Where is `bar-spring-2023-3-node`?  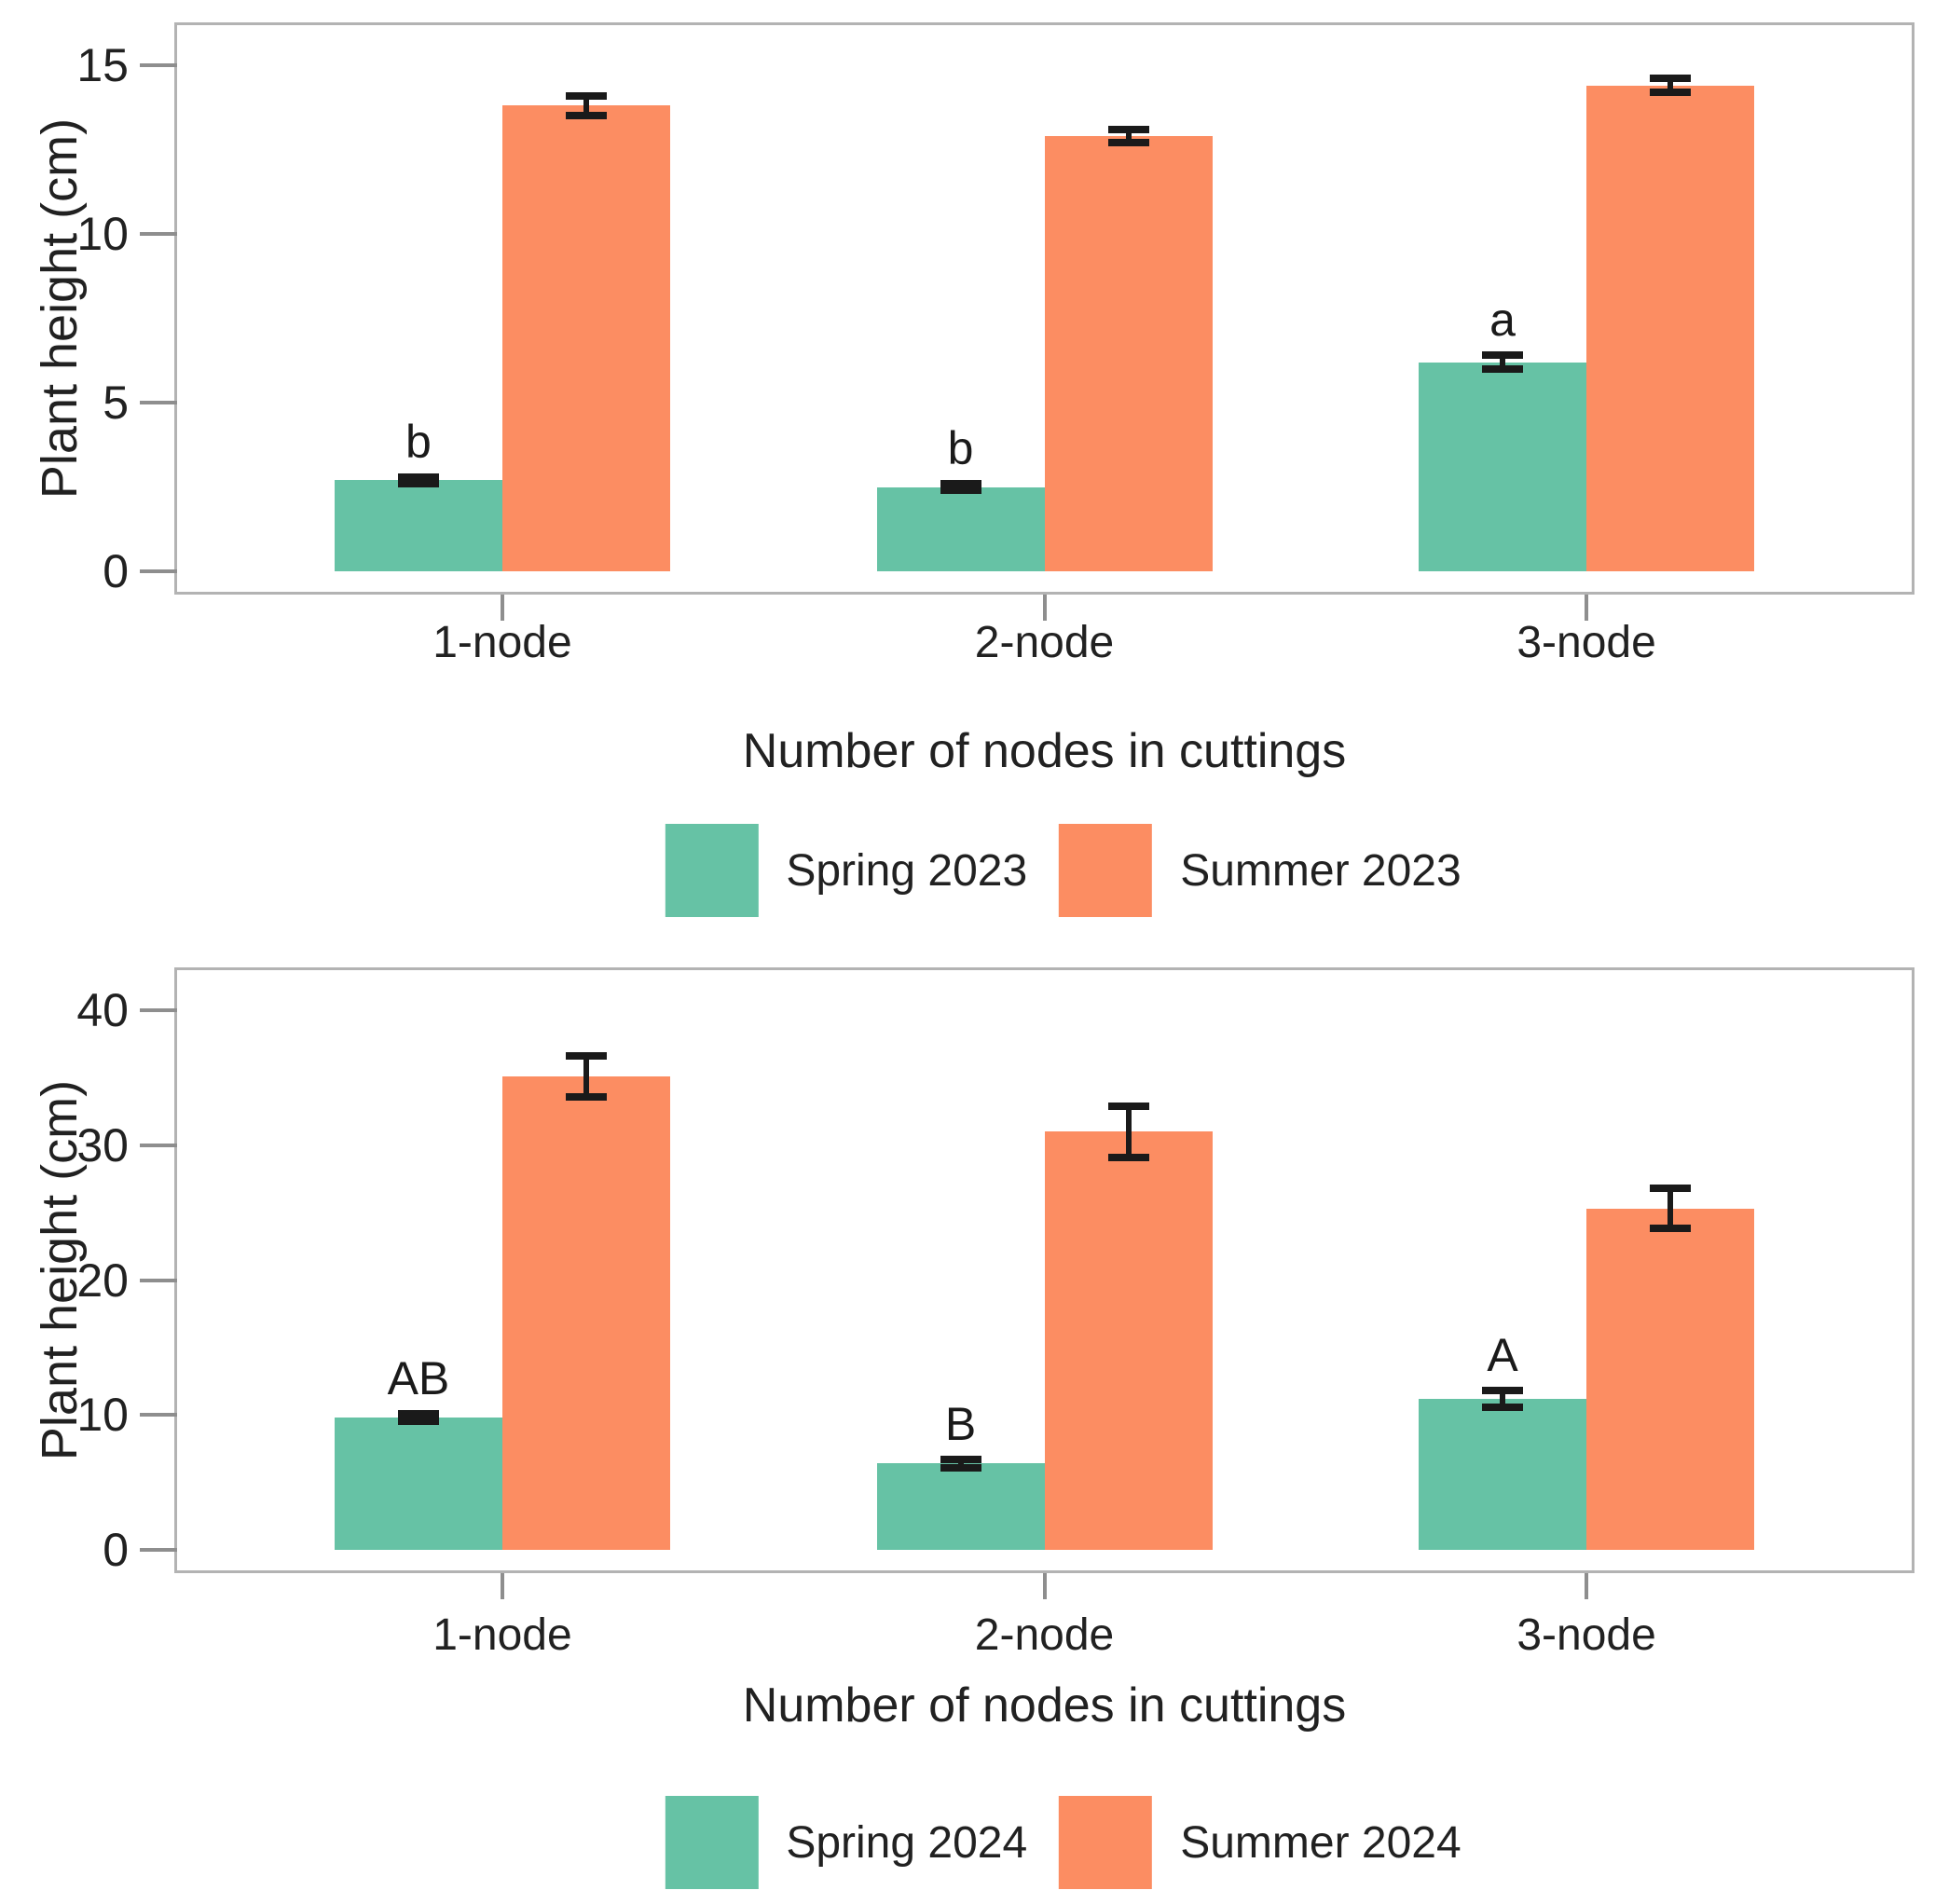
bar-spring-2023-3-node is located at coordinates (1503, 466).